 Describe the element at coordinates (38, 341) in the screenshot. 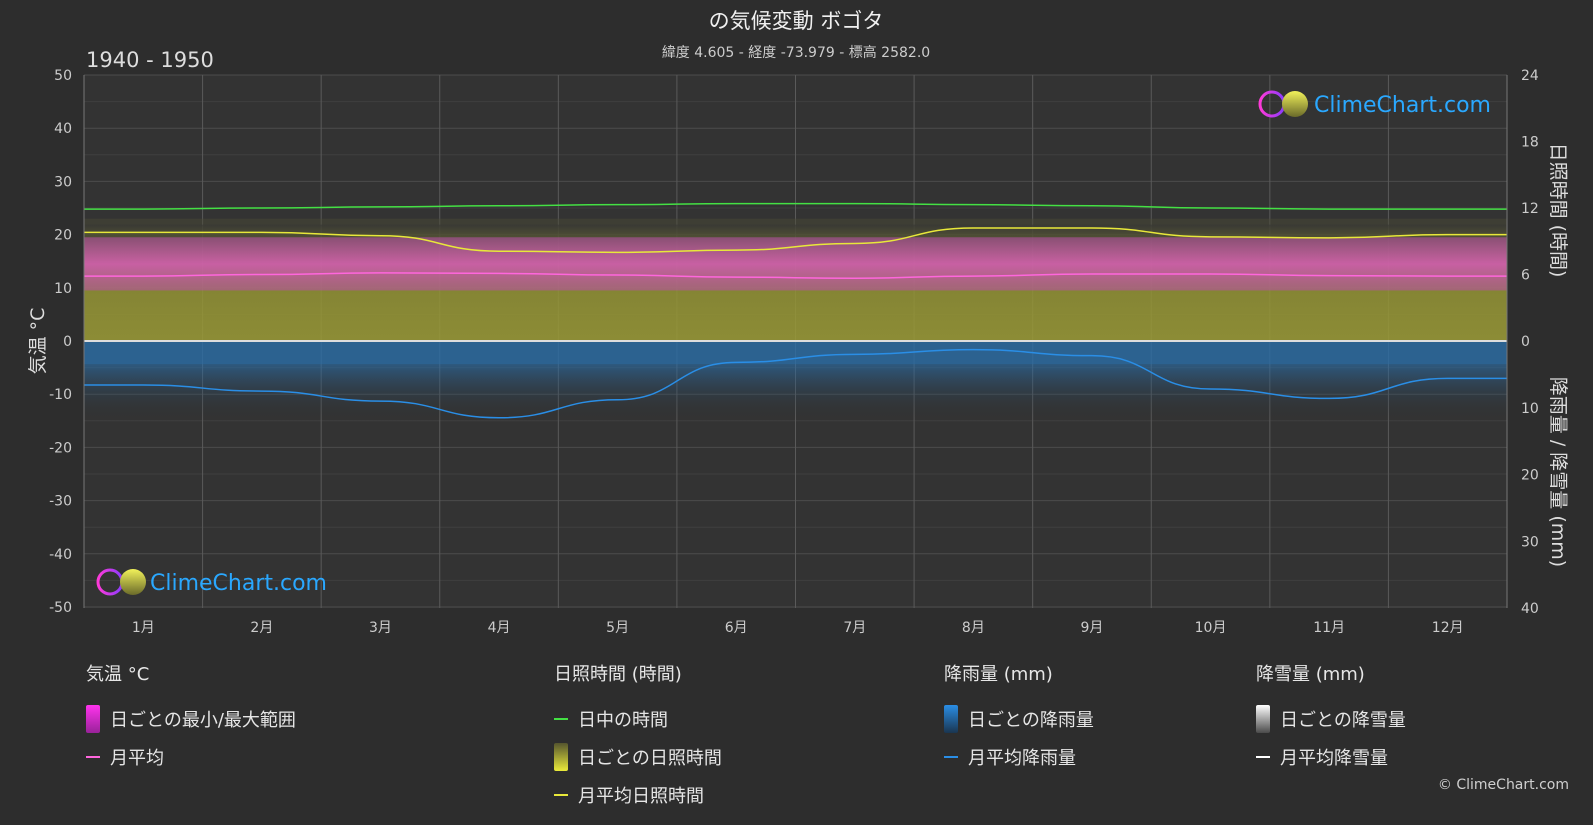

I see `left-axis-label: 気温 °C` at that location.